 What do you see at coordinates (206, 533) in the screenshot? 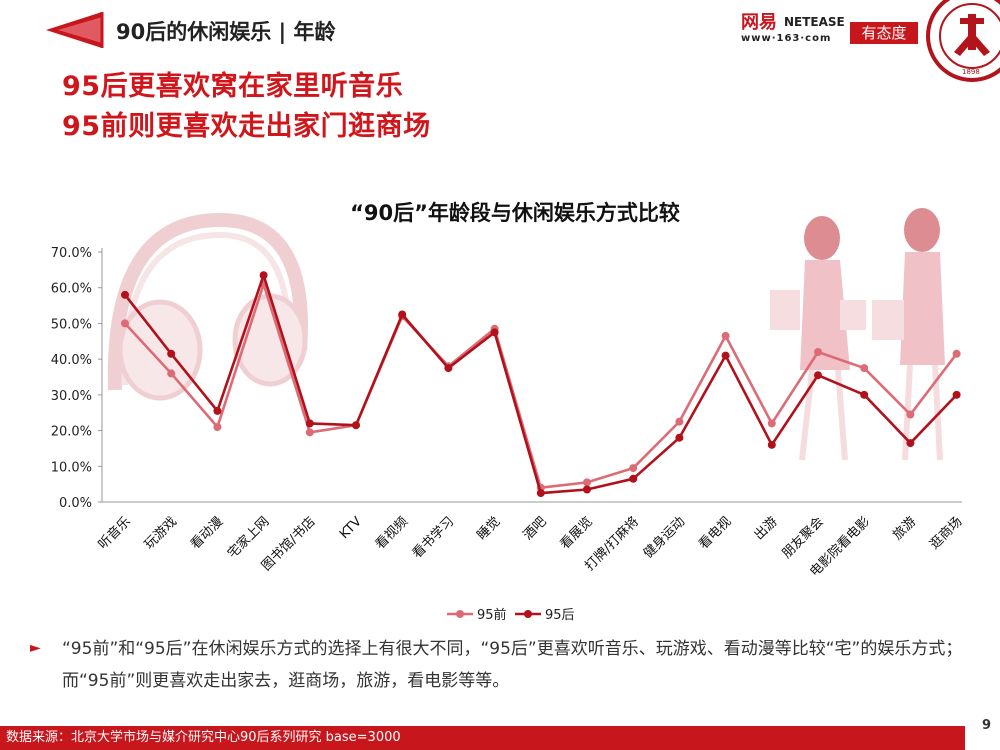
I see `x-tick-label: 看动漫` at bounding box center [206, 533].